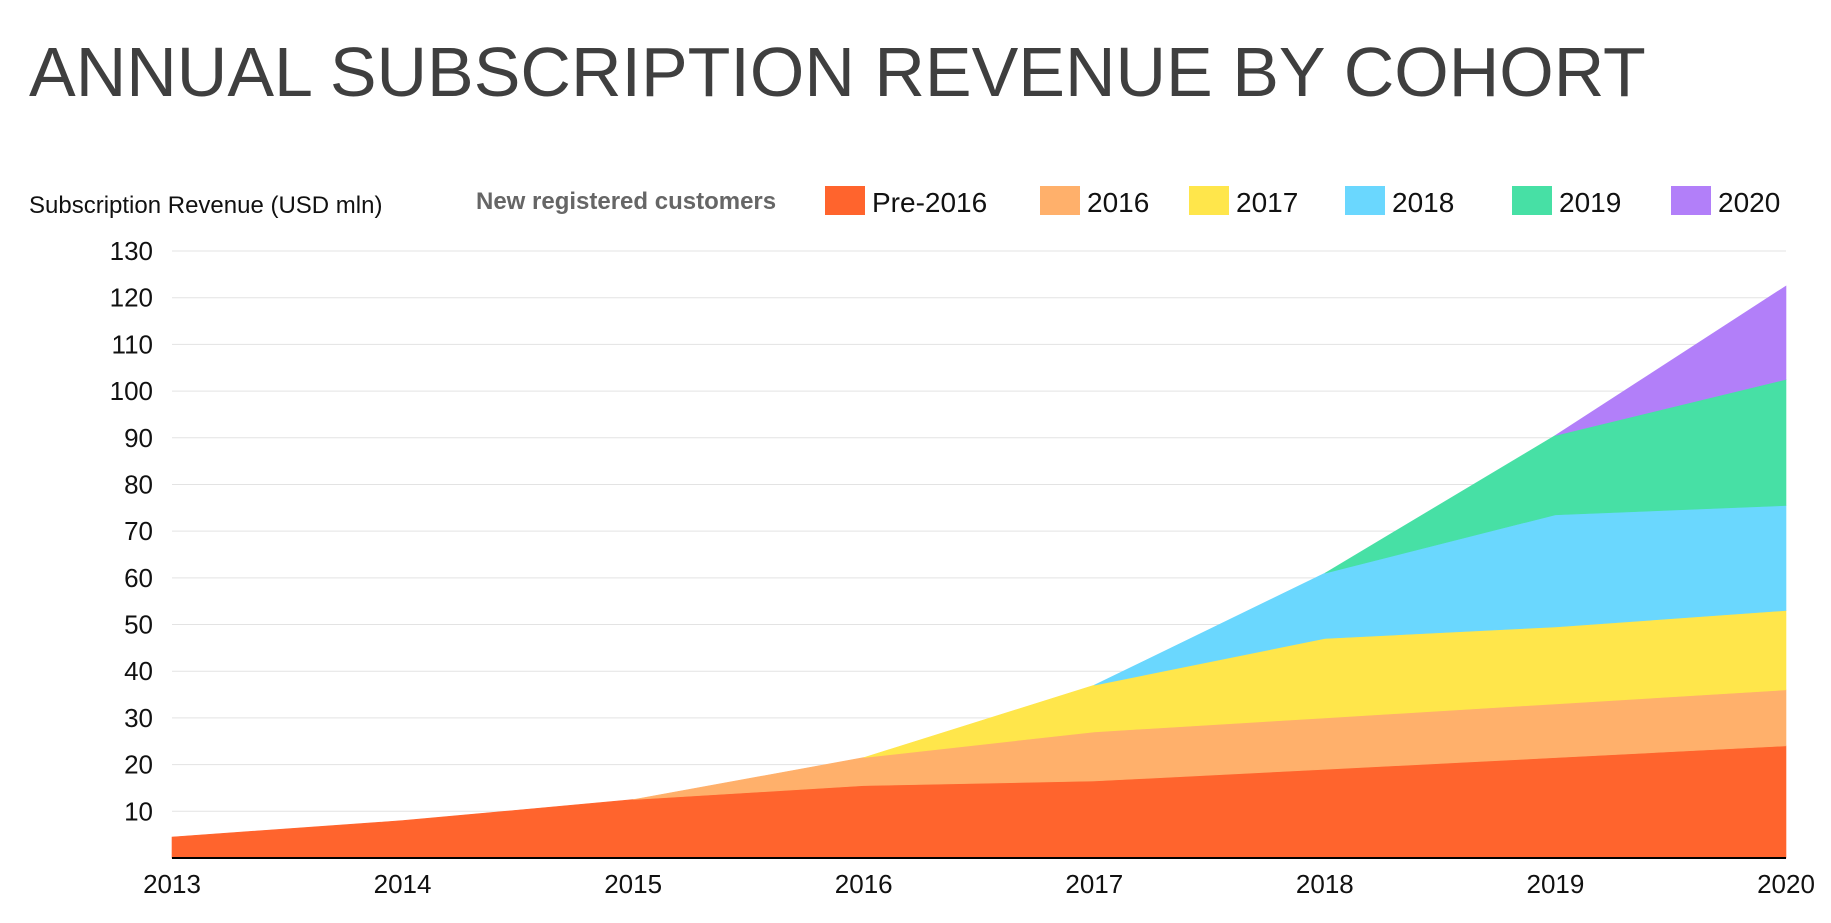 The height and width of the screenshot is (923, 1831). What do you see at coordinates (864, 884) in the screenshot?
I see `x-tick-label: 2016` at bounding box center [864, 884].